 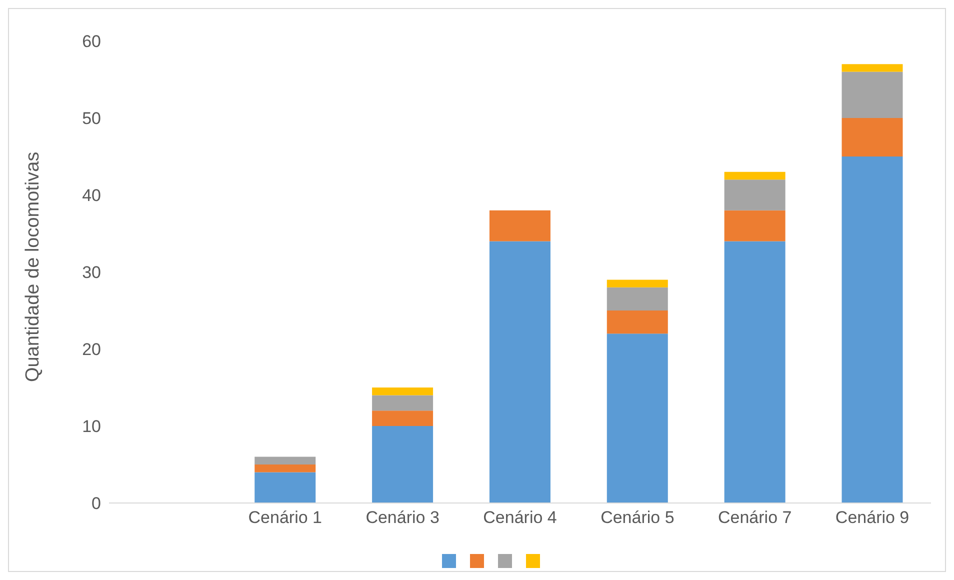 What do you see at coordinates (96, 504) in the screenshot?
I see `y-tick-label: 0` at bounding box center [96, 504].